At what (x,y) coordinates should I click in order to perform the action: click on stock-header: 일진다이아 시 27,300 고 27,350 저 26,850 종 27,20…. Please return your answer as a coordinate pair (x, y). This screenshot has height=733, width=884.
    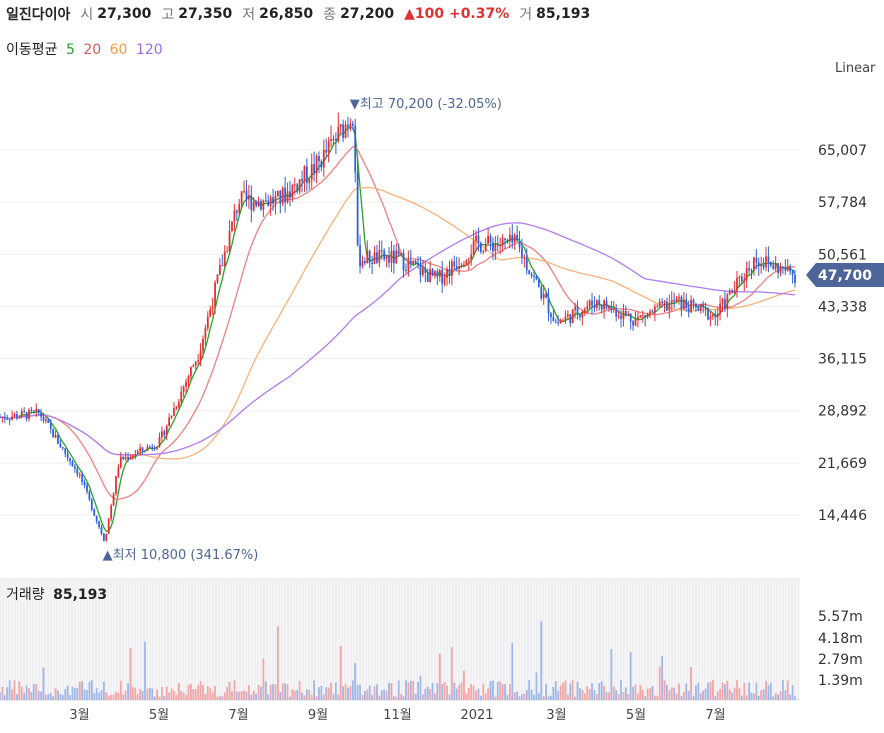
    Looking at the image, I should click on (303, 14).